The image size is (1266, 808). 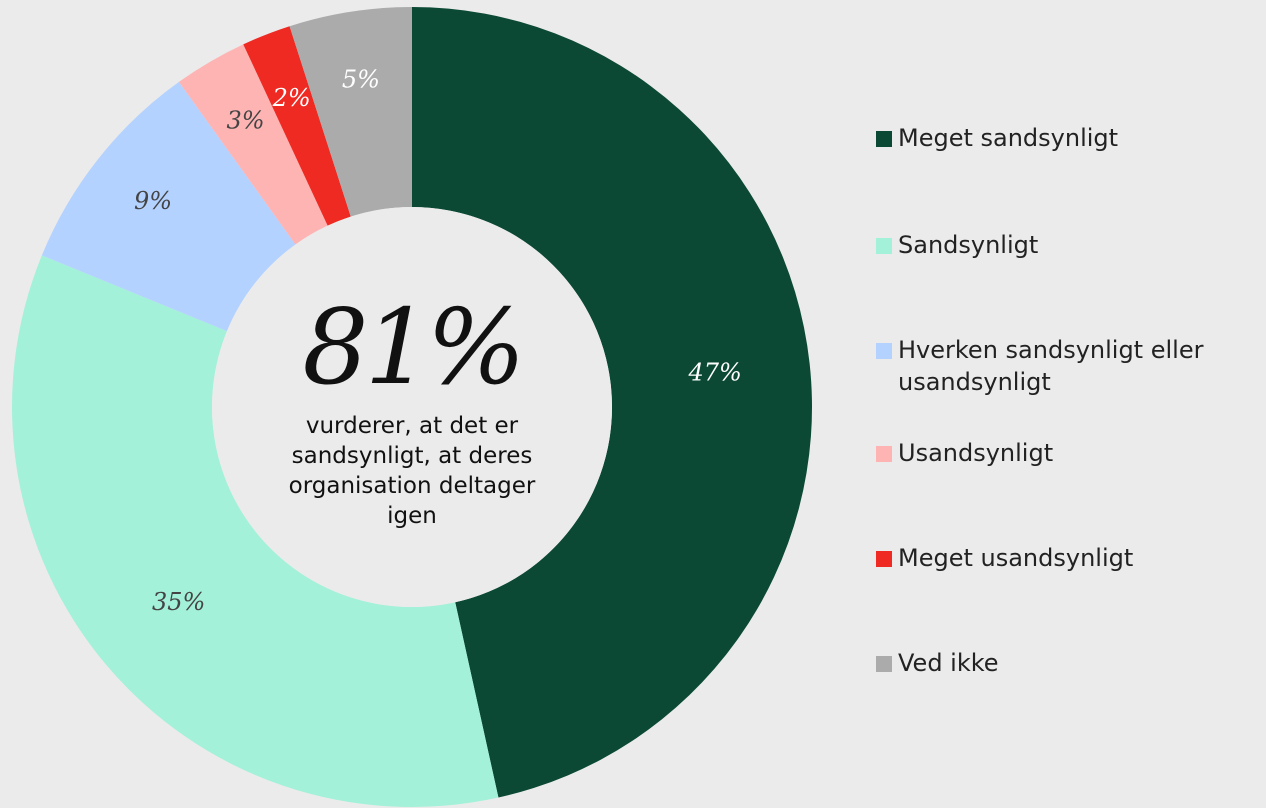 I want to click on slice-label: 3%, so click(x=245, y=121).